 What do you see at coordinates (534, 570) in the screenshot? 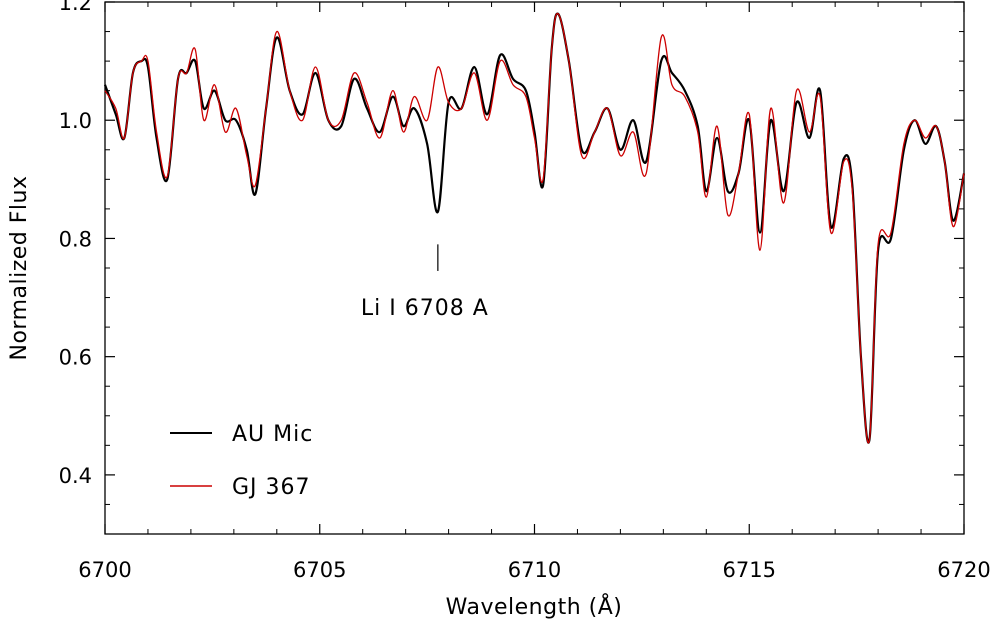
I see `x-tick-label: 6710` at bounding box center [534, 570].